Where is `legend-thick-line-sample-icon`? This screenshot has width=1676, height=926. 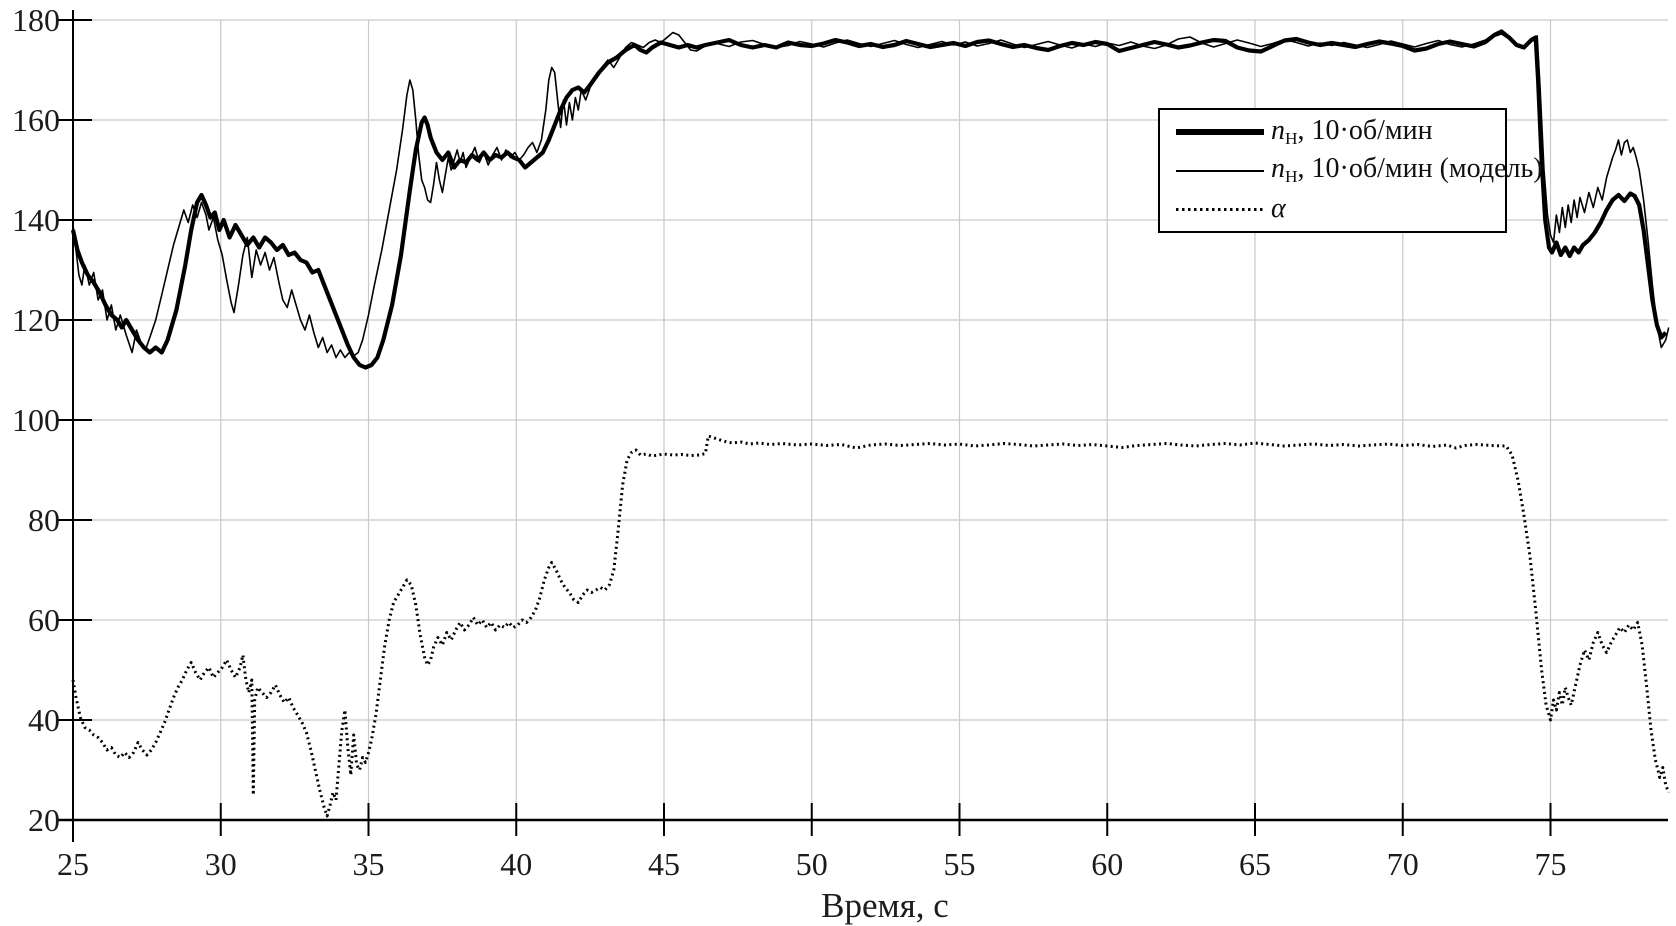 legend-thick-line-sample-icon is located at coordinates (1220, 131).